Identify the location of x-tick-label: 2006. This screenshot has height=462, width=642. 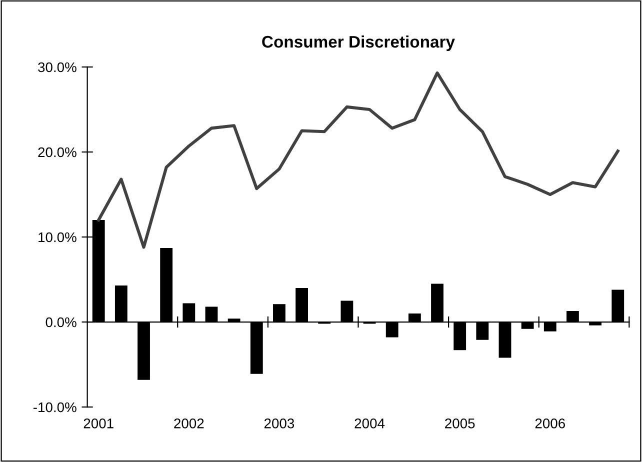
(550, 423).